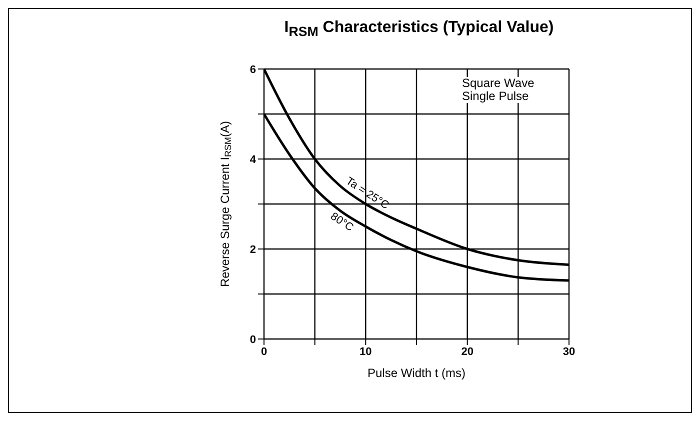  I want to click on x-tick-label: 20, so click(467, 352).